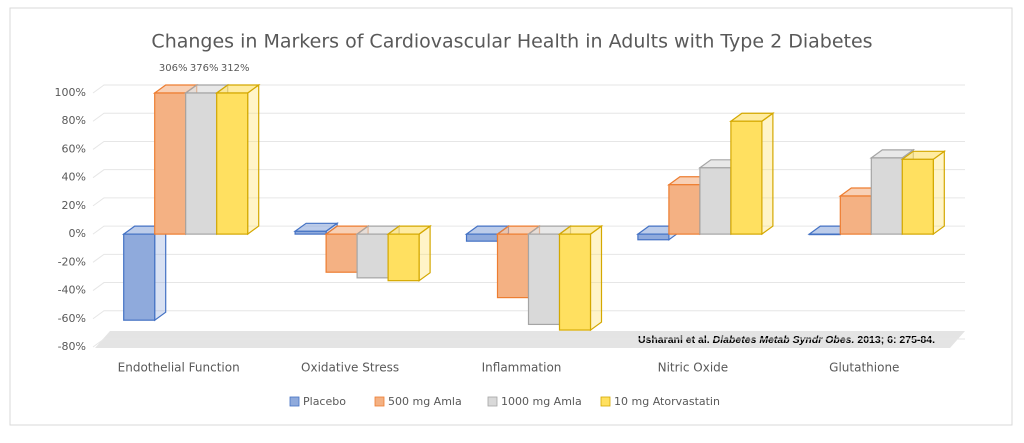 The width and height of the screenshot is (1024, 443). Describe the element at coordinates (173, 68) in the screenshot. I see `value-label: 306%` at that location.